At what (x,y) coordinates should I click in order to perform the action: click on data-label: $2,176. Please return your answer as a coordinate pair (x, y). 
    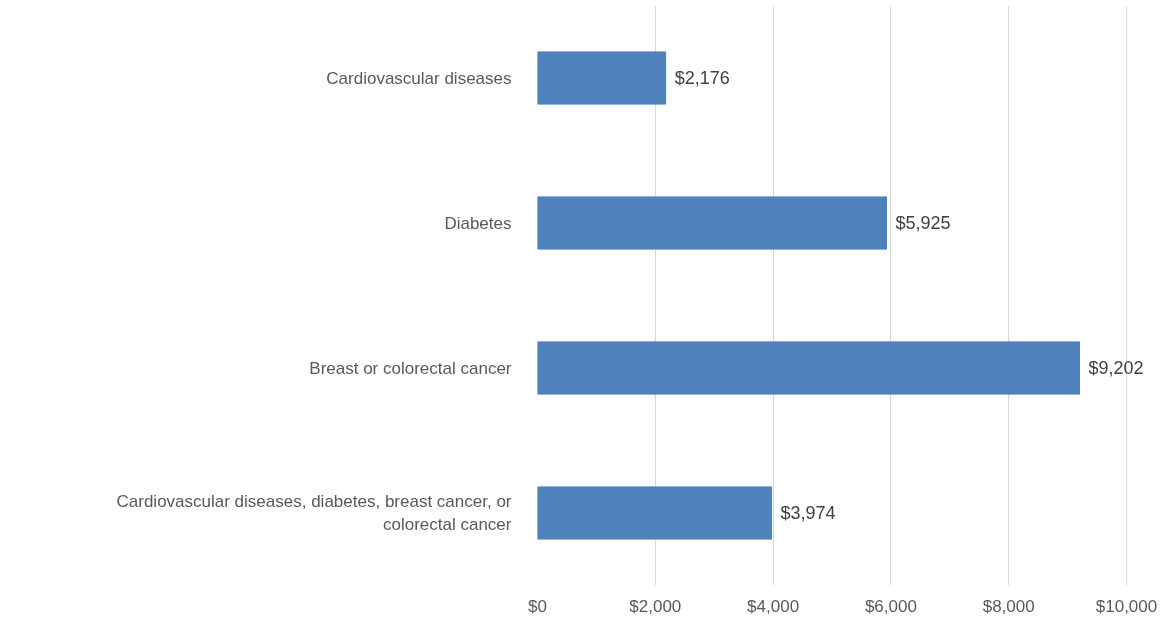
    Looking at the image, I should click on (702, 78).